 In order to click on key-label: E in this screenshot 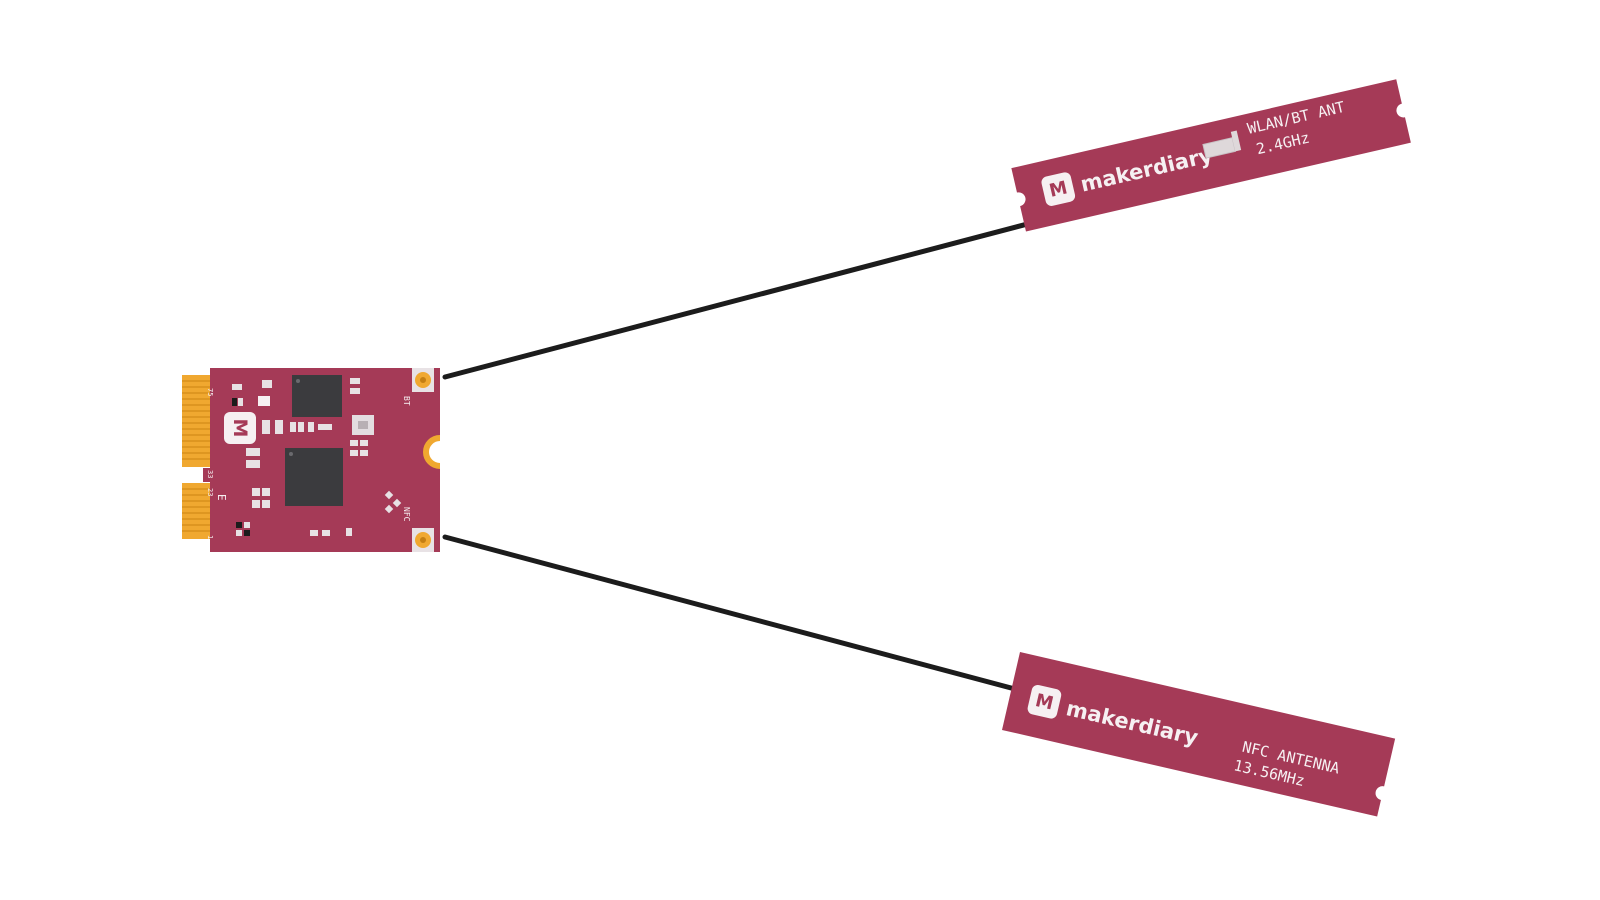, I will do `click(221, 497)`.